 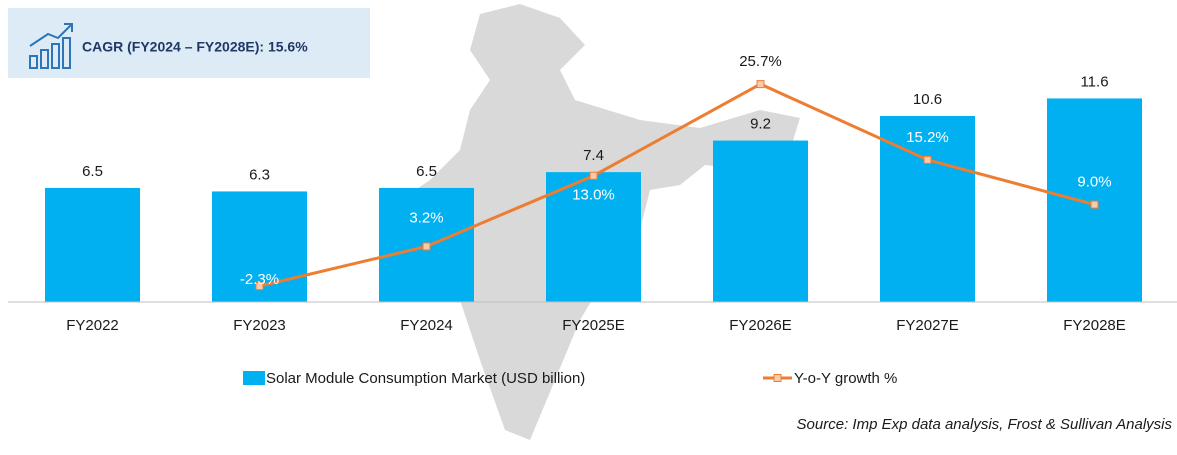 What do you see at coordinates (593, 325) in the screenshot?
I see `x-tick-label: FY2025E` at bounding box center [593, 325].